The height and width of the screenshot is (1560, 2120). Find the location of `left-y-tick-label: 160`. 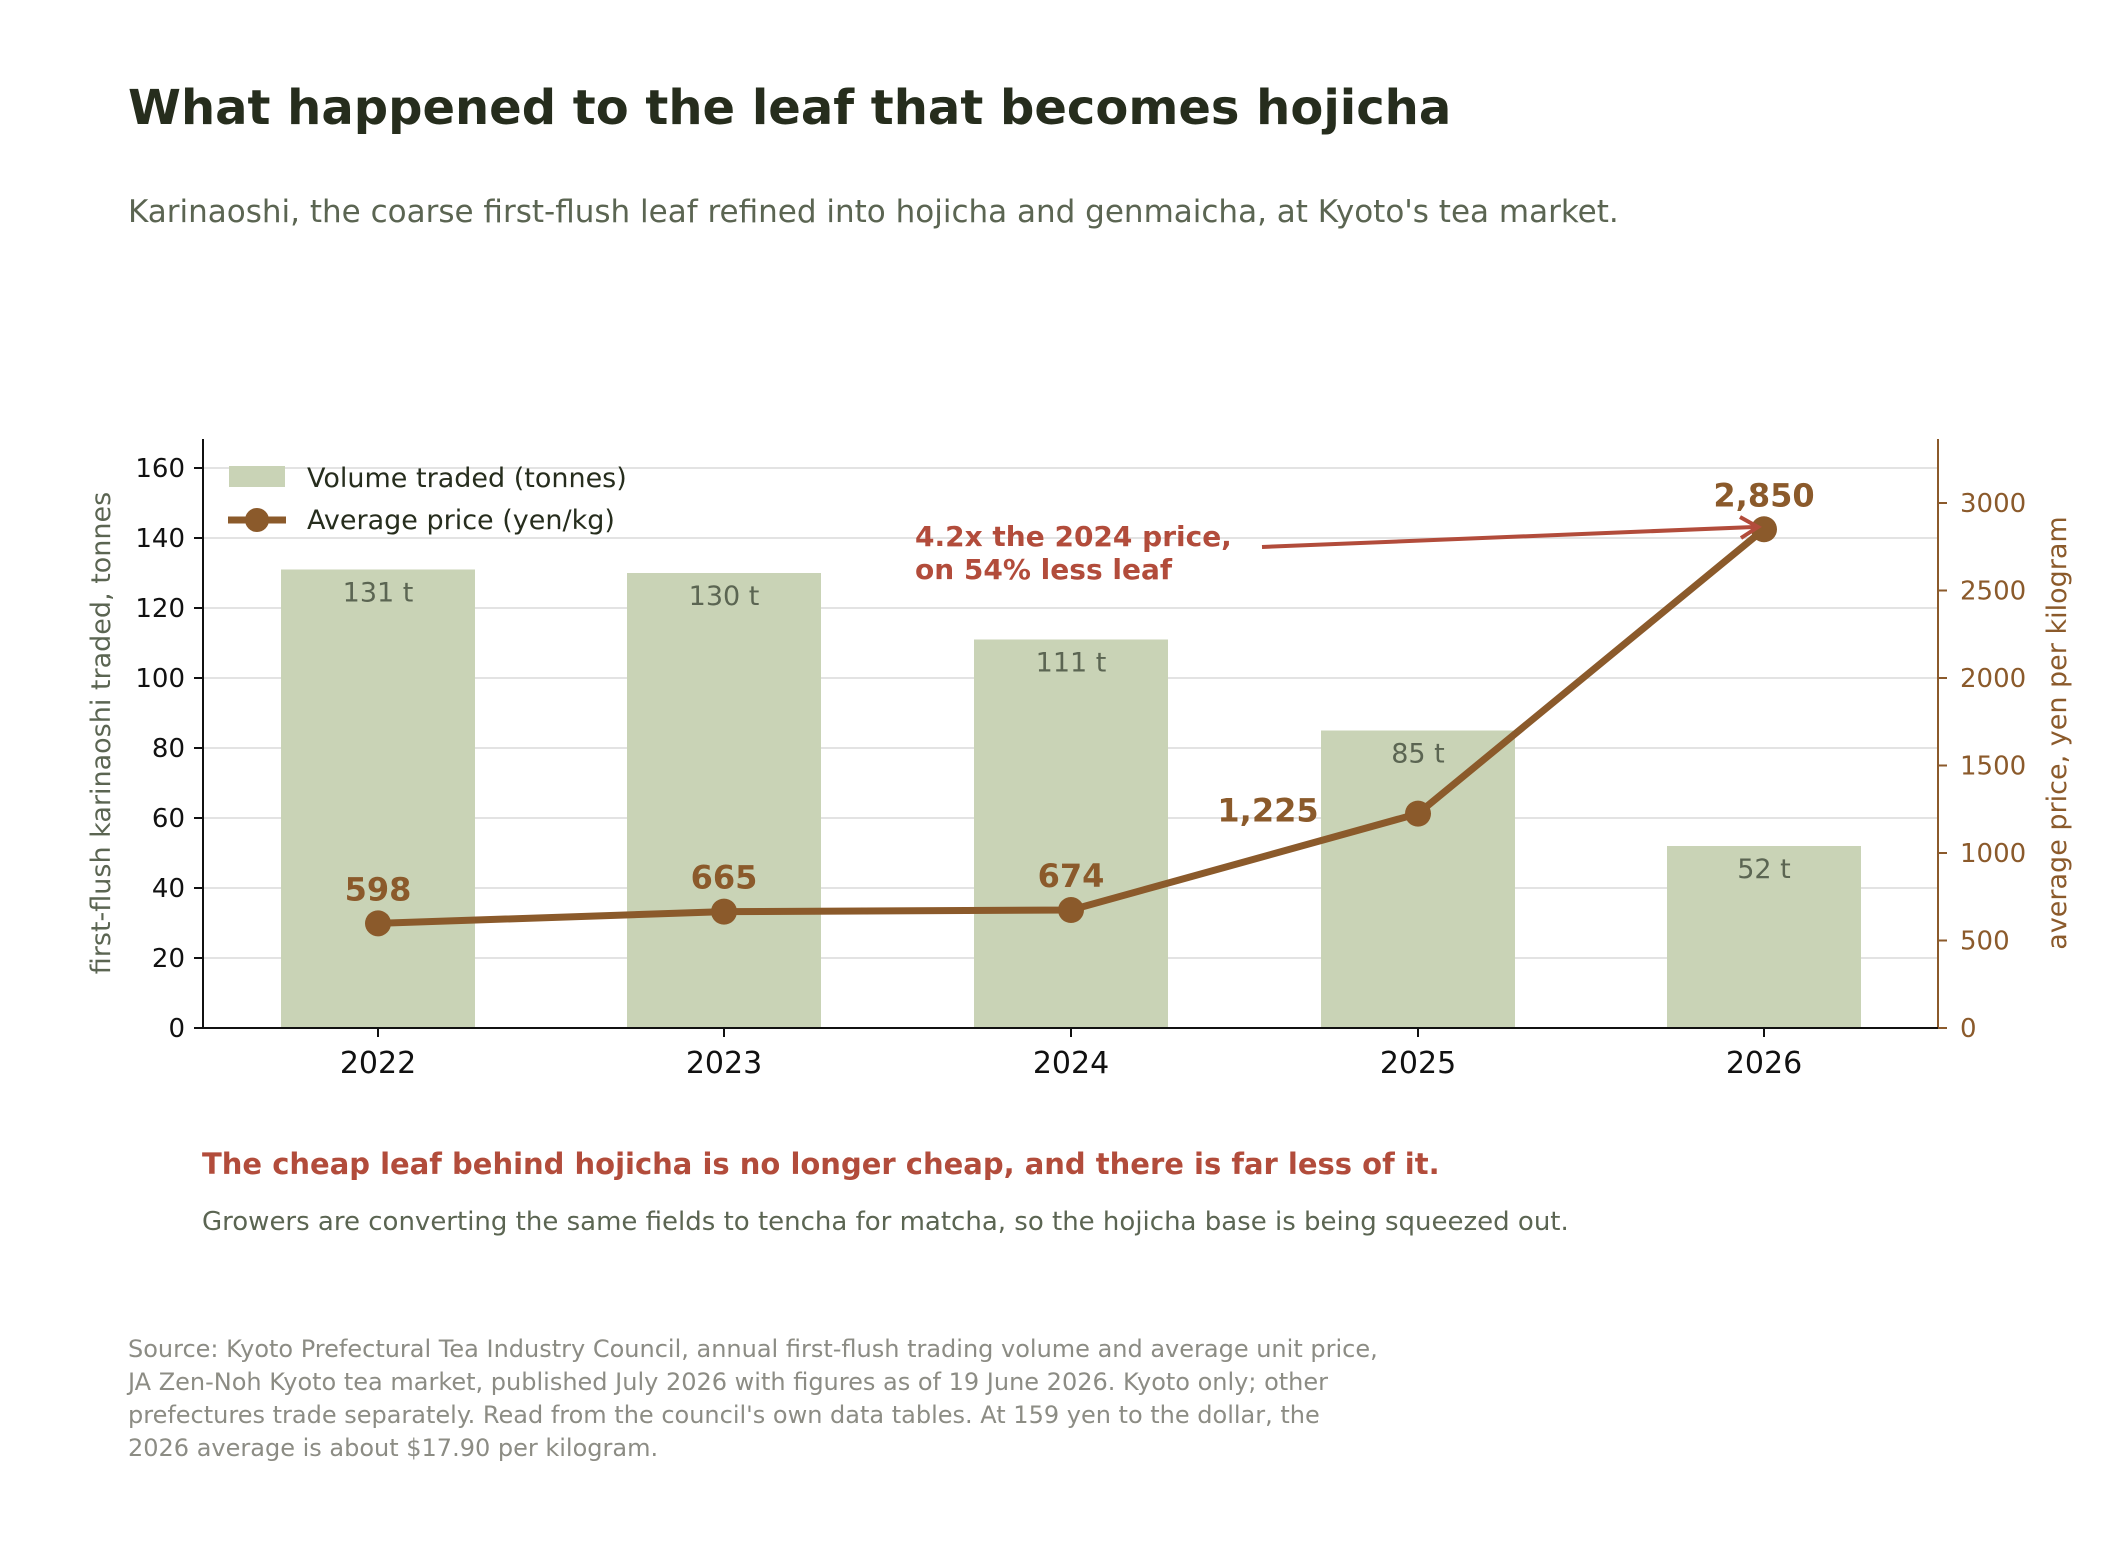

left-y-tick-label: 160 is located at coordinates (160, 469).